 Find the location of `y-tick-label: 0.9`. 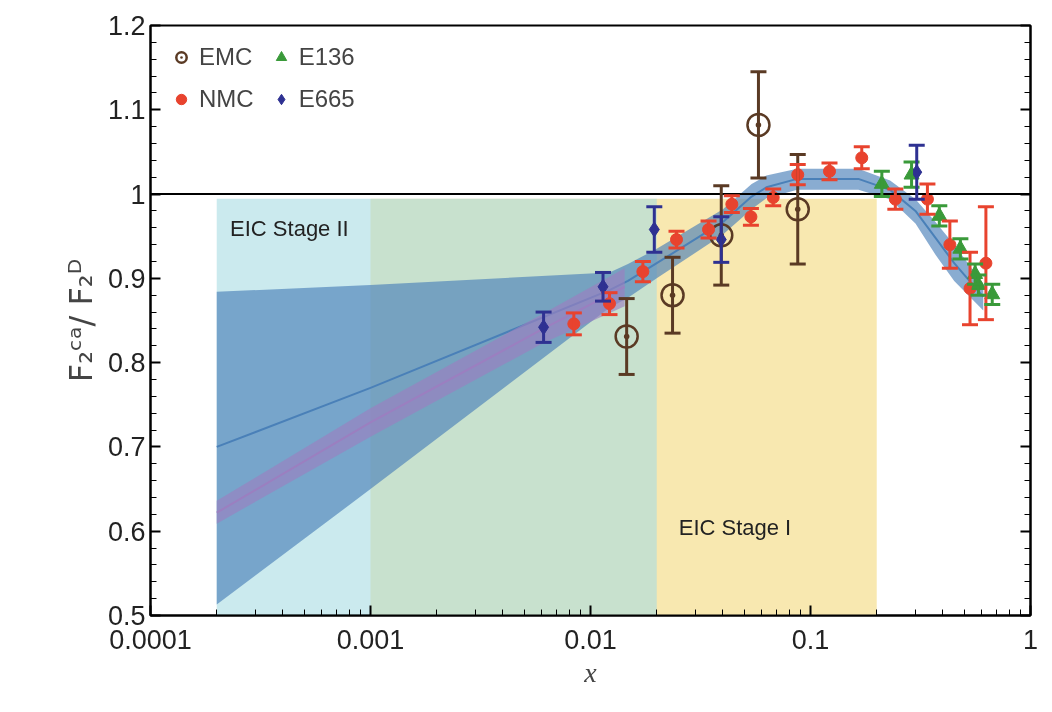

y-tick-label: 0.9 is located at coordinates (126, 278).